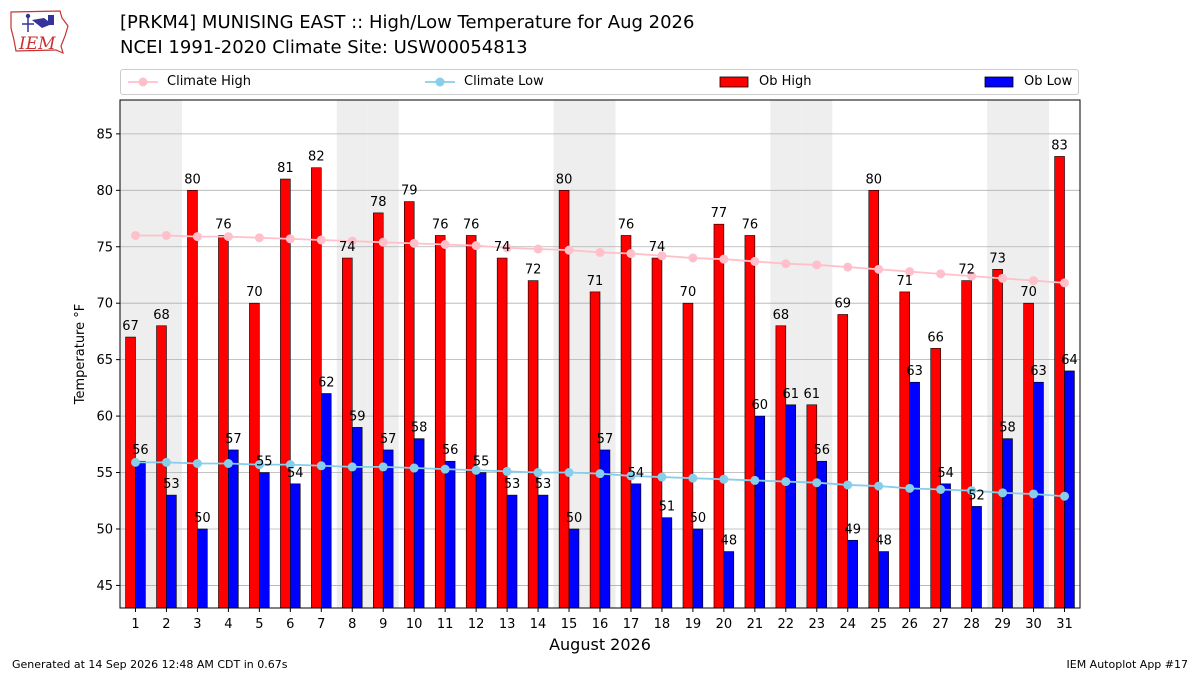  What do you see at coordinates (999, 81) in the screenshot?
I see `ob-low-swatch-icon` at bounding box center [999, 81].